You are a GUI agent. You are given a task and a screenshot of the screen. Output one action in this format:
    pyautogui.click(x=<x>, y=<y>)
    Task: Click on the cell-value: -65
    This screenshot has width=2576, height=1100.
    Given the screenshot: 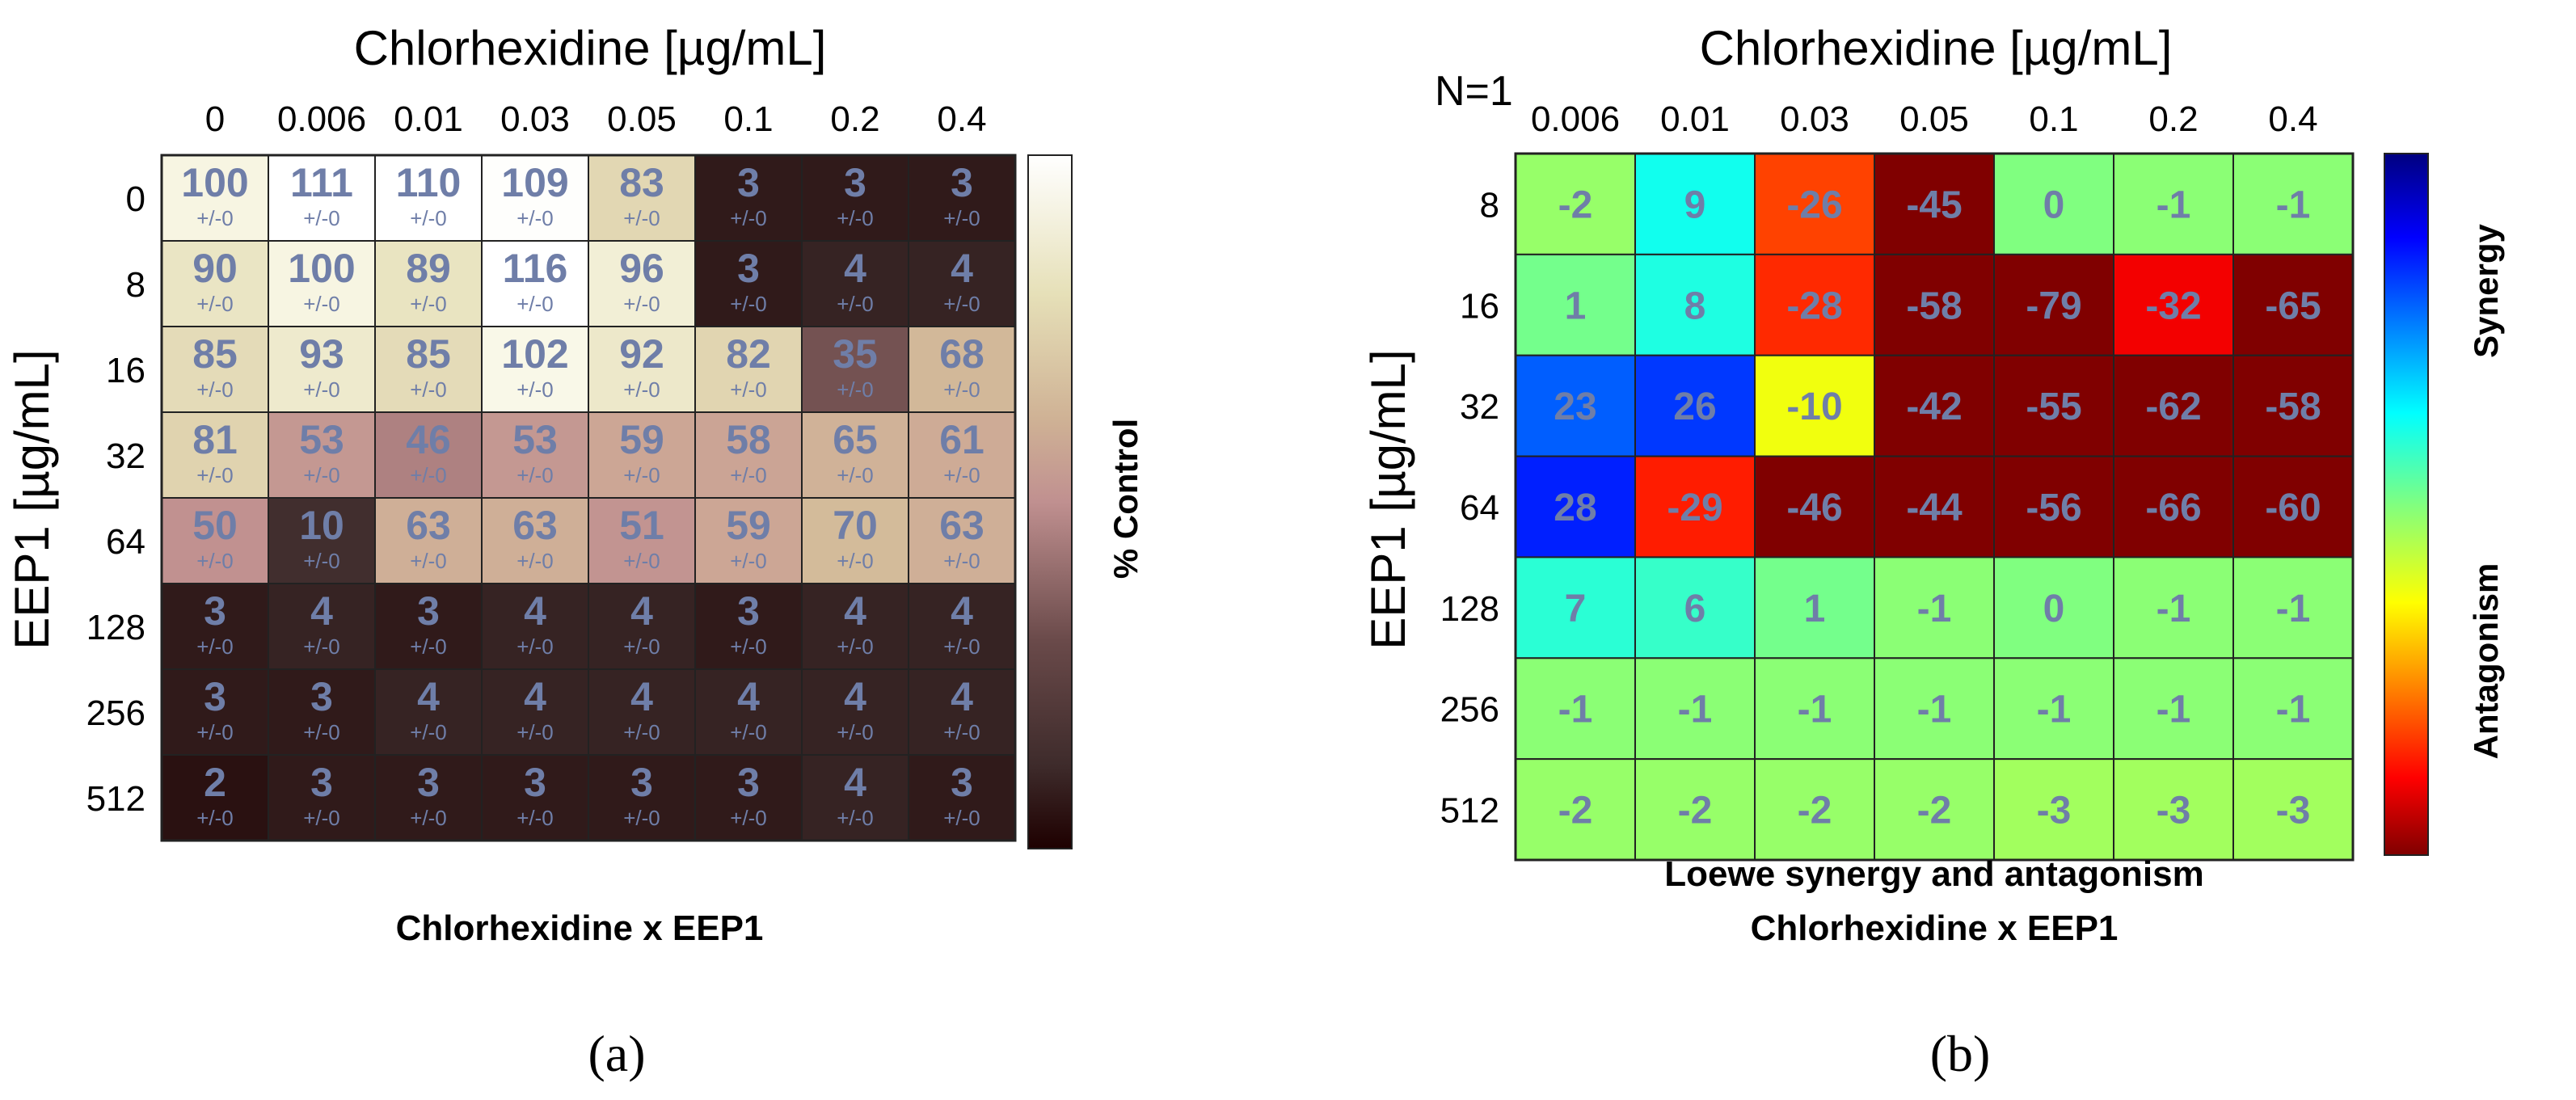 What is the action you would take?
    pyautogui.click(x=2293, y=305)
    